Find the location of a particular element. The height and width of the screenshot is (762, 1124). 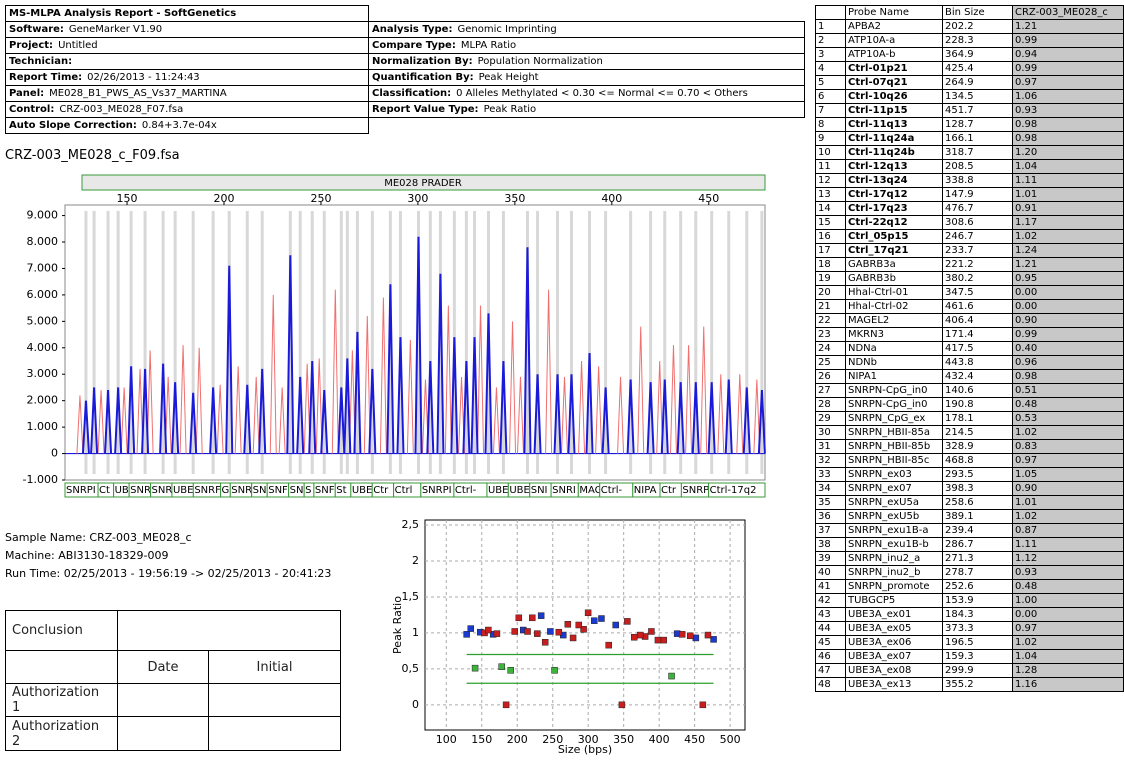

row-number: 7 is located at coordinates (830, 110).